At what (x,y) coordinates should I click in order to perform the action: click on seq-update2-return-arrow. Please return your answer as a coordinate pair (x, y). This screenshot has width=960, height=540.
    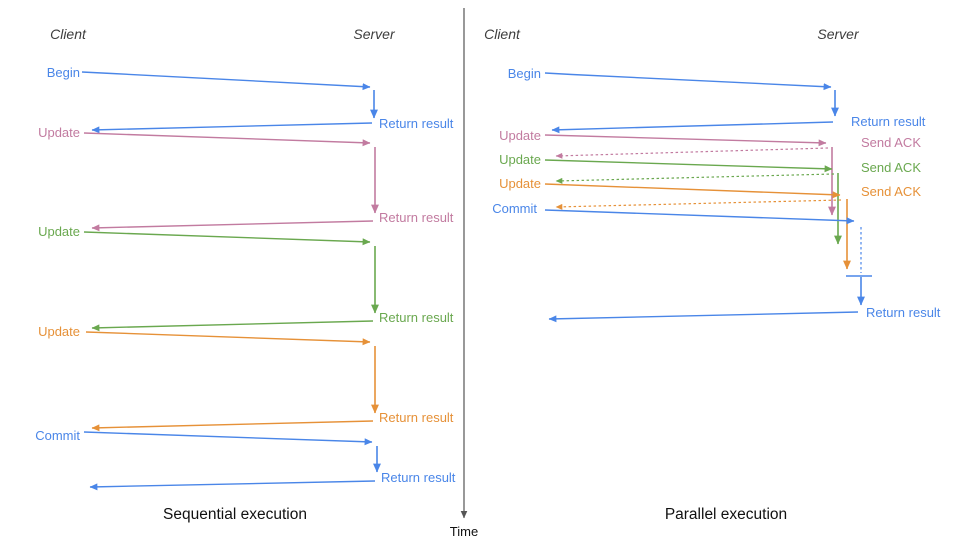
    Looking at the image, I should click on (232, 326).